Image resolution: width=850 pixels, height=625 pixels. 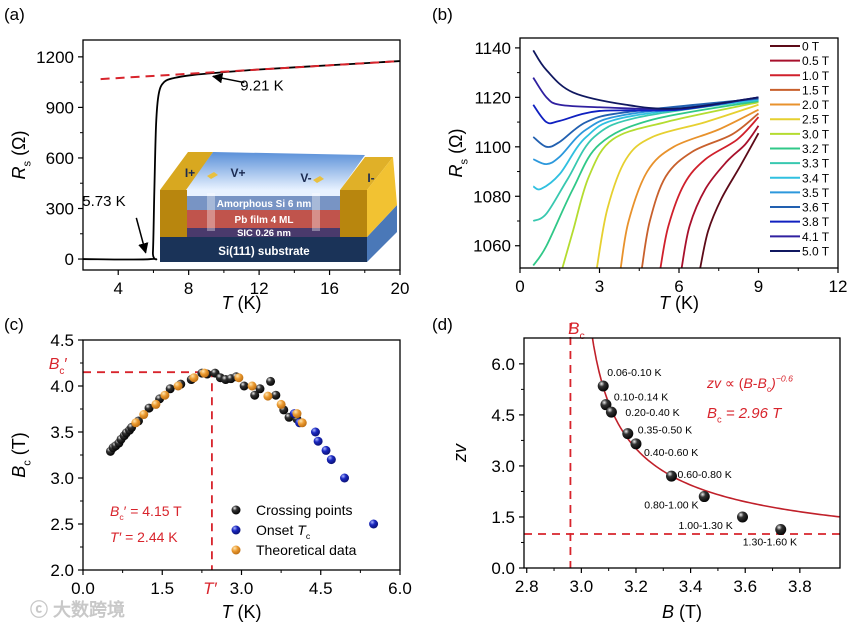 I want to click on x-tick-label: 4.5, so click(x=321, y=588).